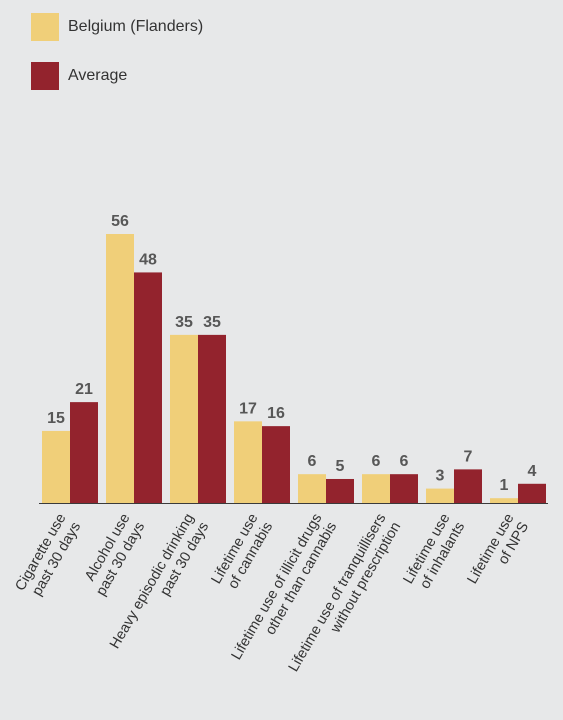  What do you see at coordinates (248, 408) in the screenshot?
I see `value-label-belgium-3: 17` at bounding box center [248, 408].